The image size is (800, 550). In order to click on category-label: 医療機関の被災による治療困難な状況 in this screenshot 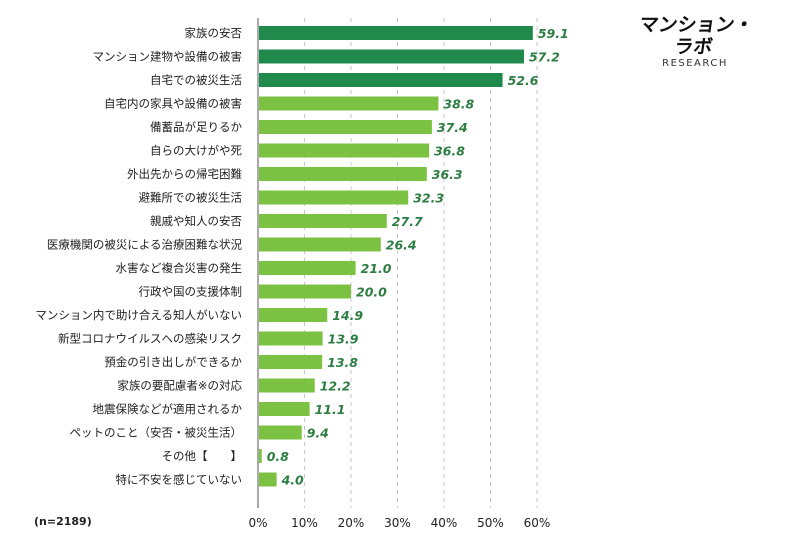, I will do `click(145, 245)`.